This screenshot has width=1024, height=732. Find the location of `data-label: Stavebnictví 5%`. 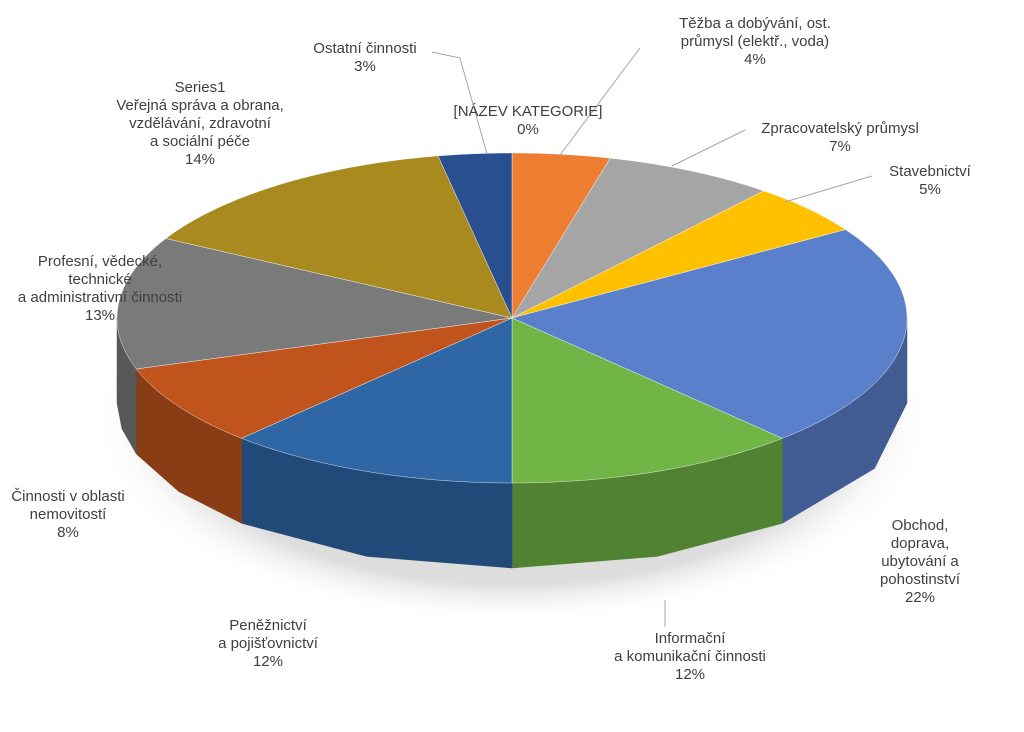

data-label: Stavebnictví 5% is located at coordinates (930, 181).